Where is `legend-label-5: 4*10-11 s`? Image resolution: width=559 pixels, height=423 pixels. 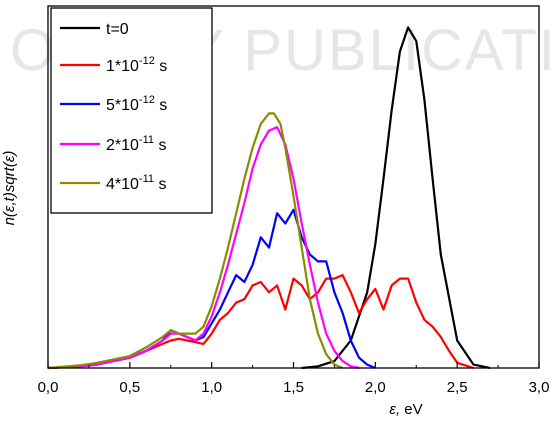
legend-label-5: 4*10-11 s is located at coordinates (136, 183).